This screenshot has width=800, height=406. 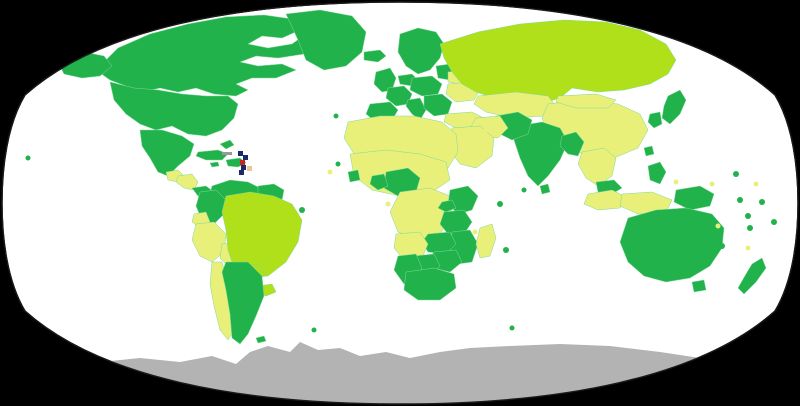 What do you see at coordinates (214, 164) in the screenshot?
I see `region-jamaica` at bounding box center [214, 164].